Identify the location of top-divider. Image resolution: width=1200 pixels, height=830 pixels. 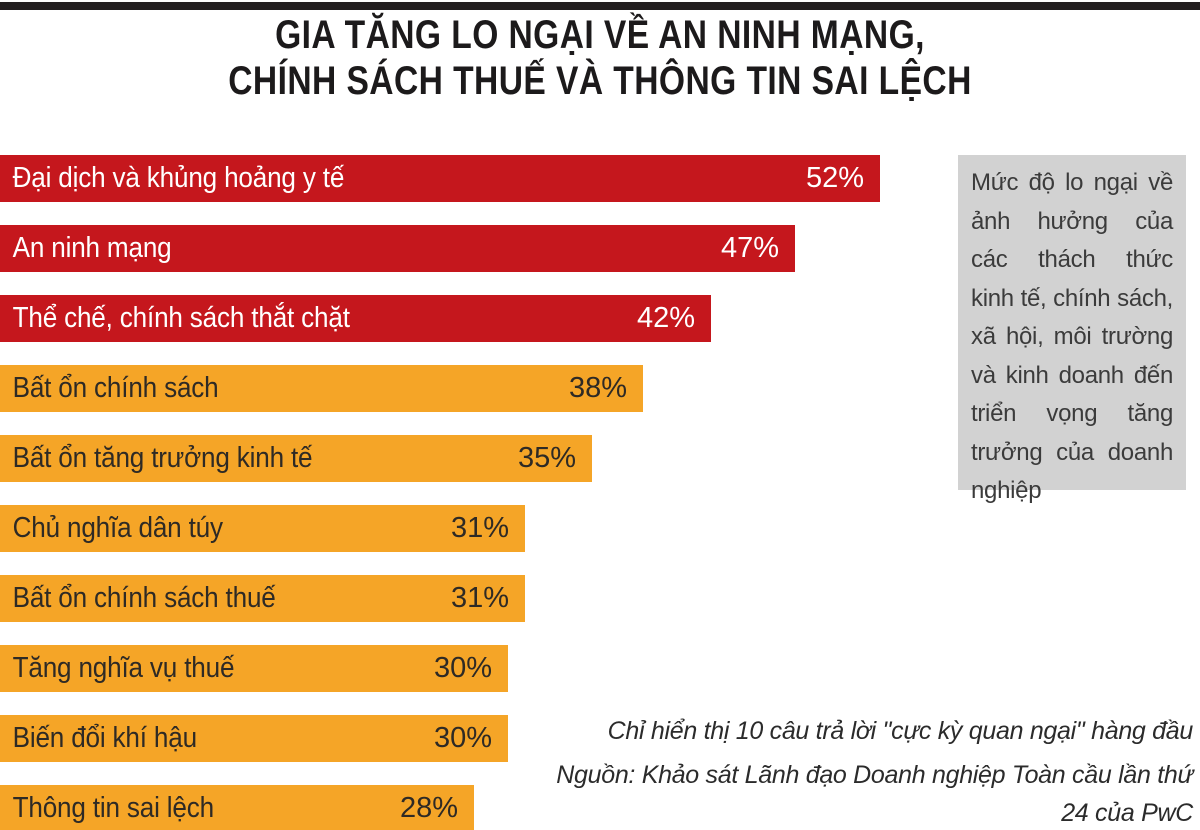
(600, 6).